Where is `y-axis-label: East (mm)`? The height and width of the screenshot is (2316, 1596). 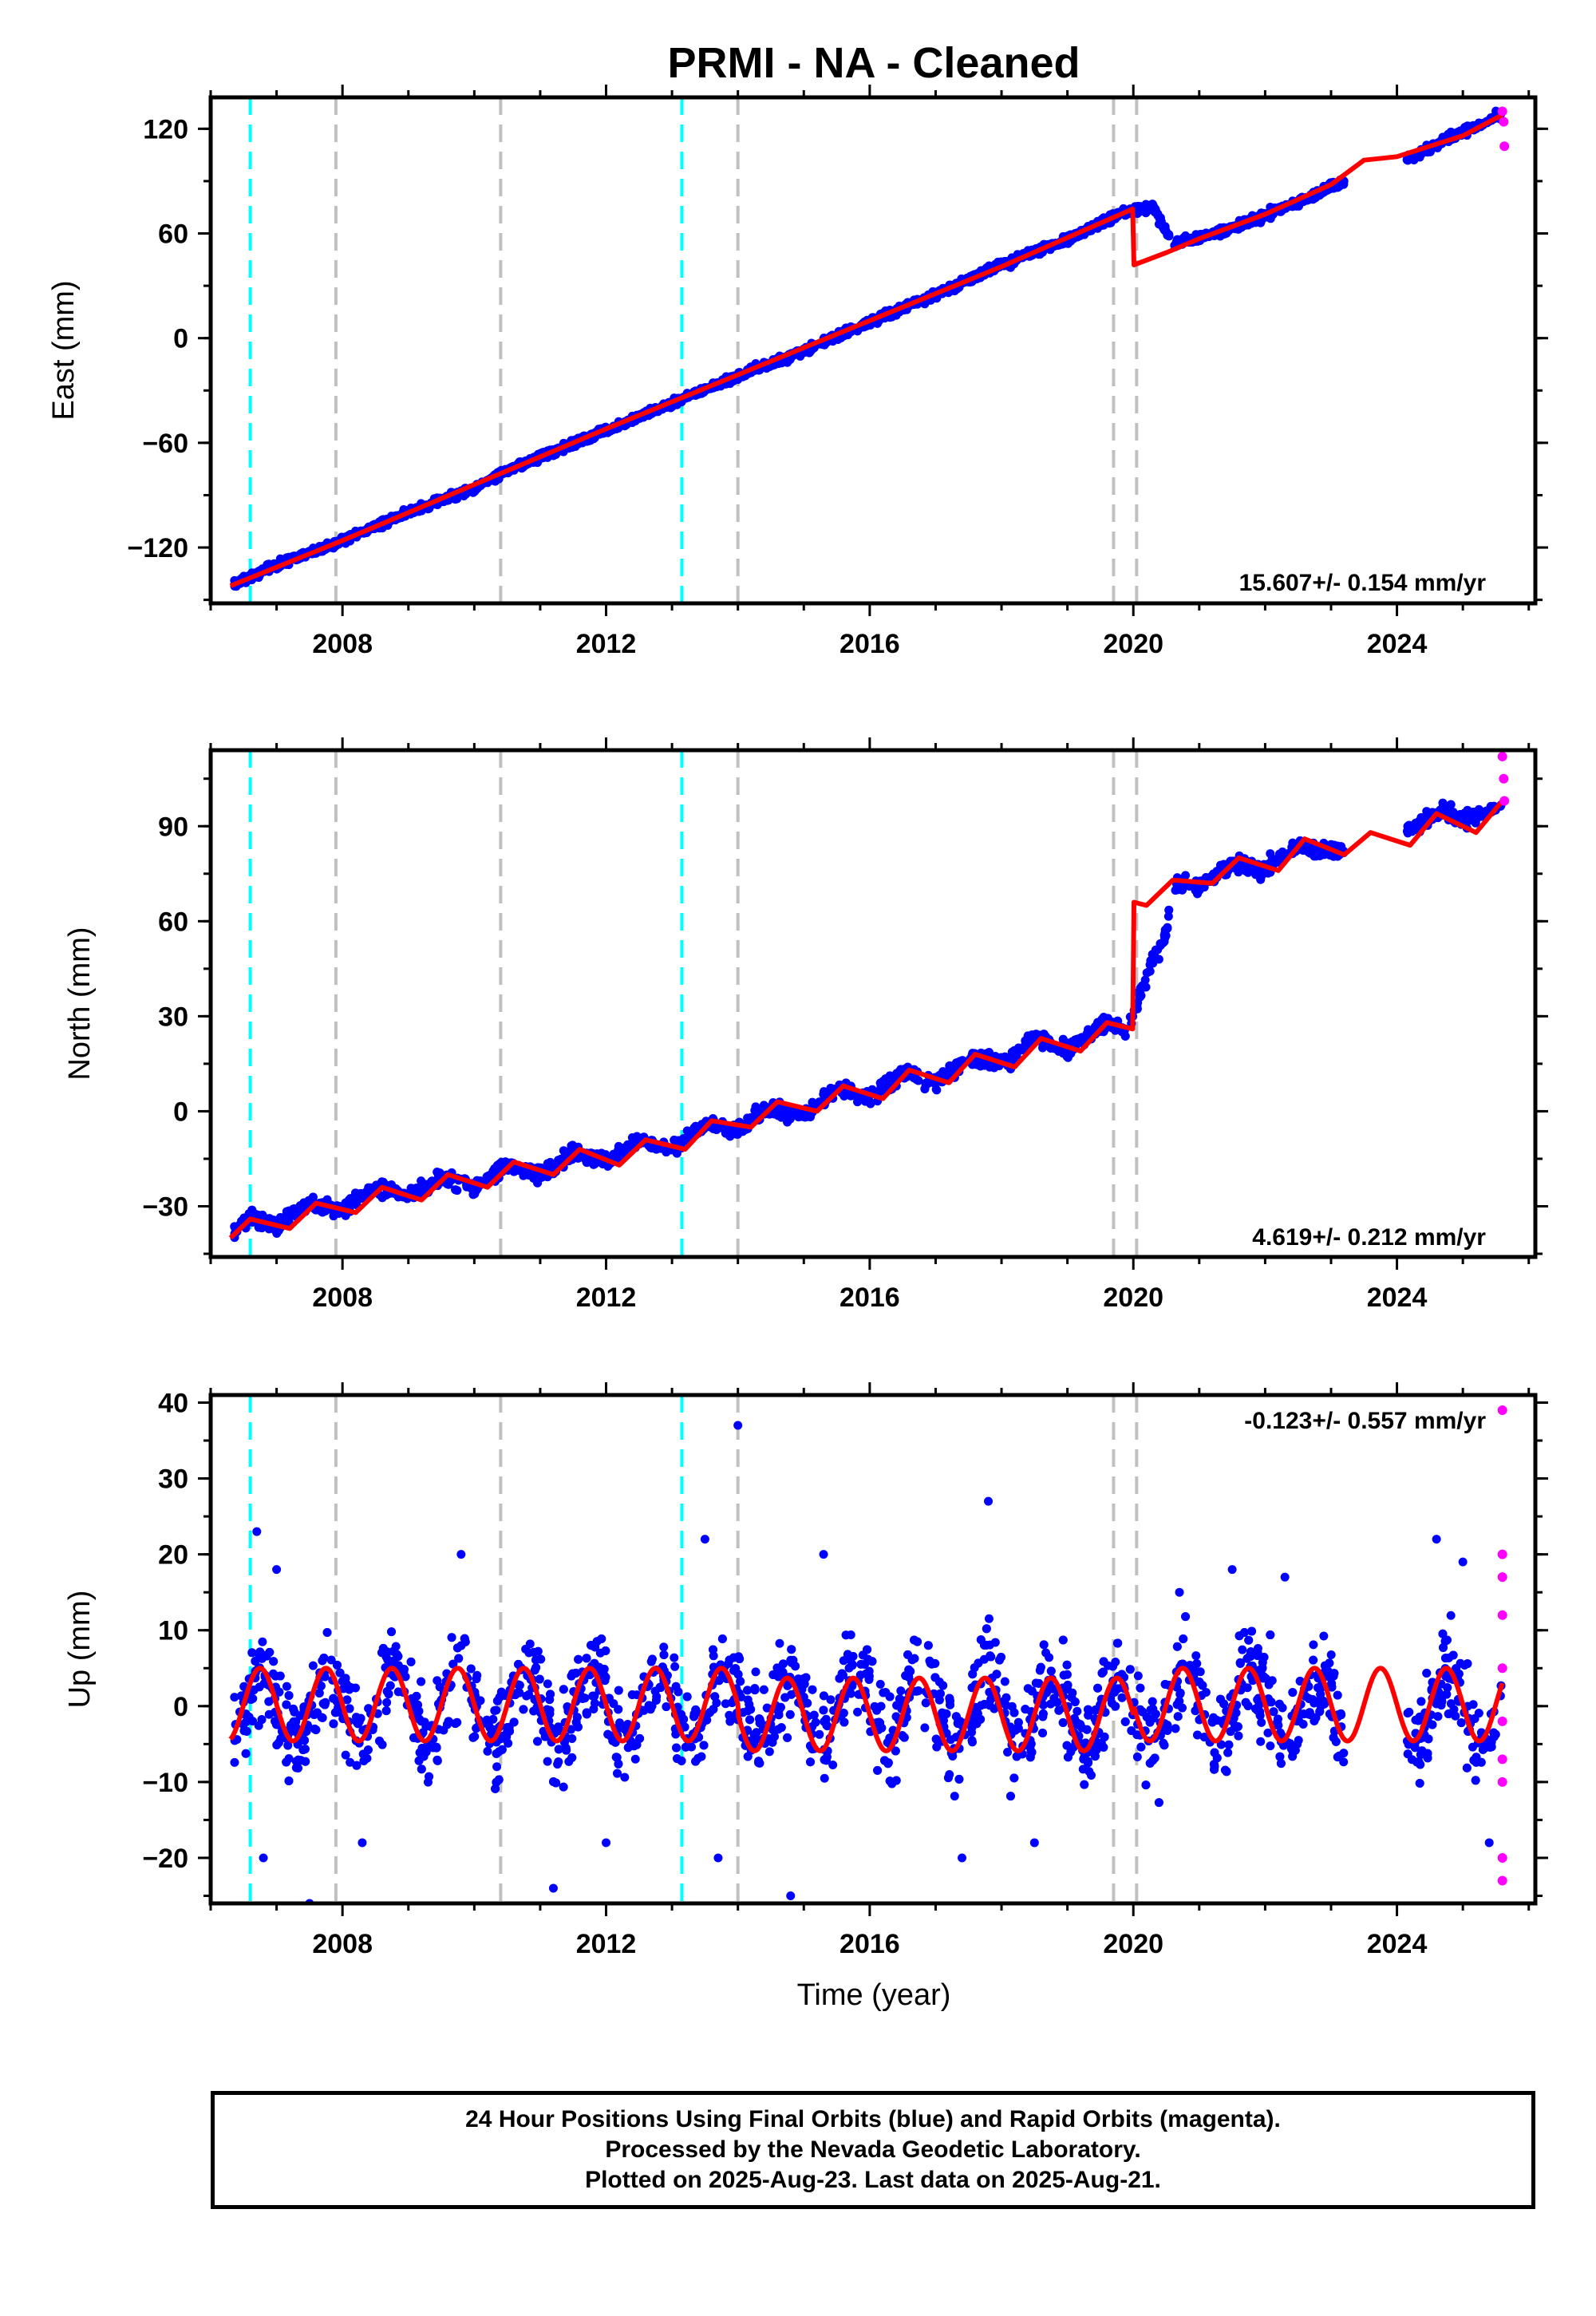 y-axis-label: East (mm) is located at coordinates (64, 350).